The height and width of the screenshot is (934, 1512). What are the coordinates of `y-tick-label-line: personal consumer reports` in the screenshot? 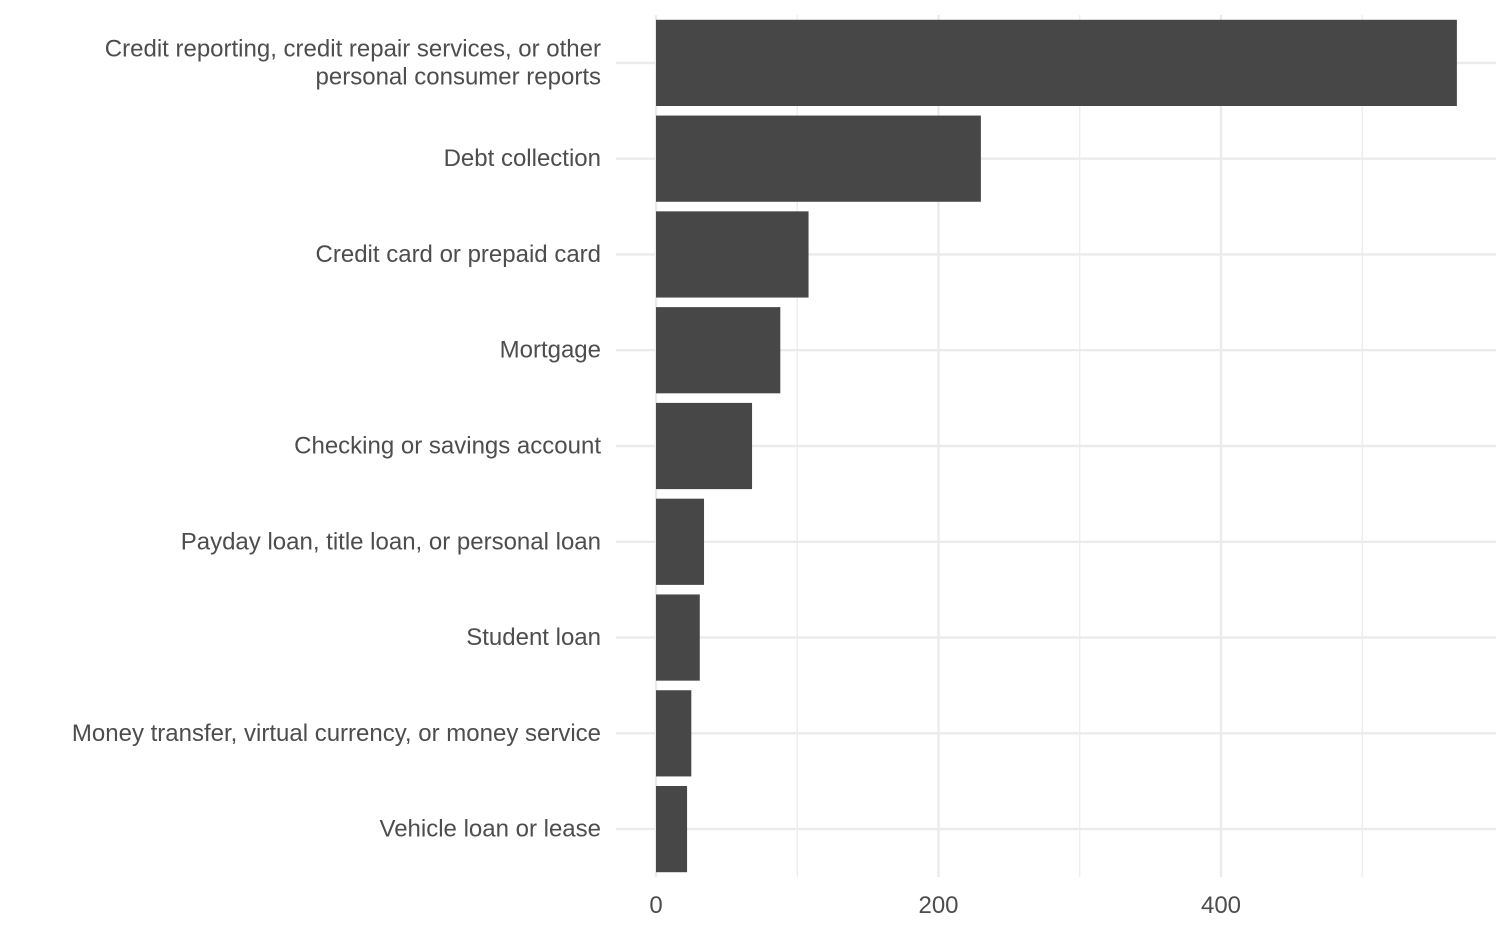 It's located at (458, 76).